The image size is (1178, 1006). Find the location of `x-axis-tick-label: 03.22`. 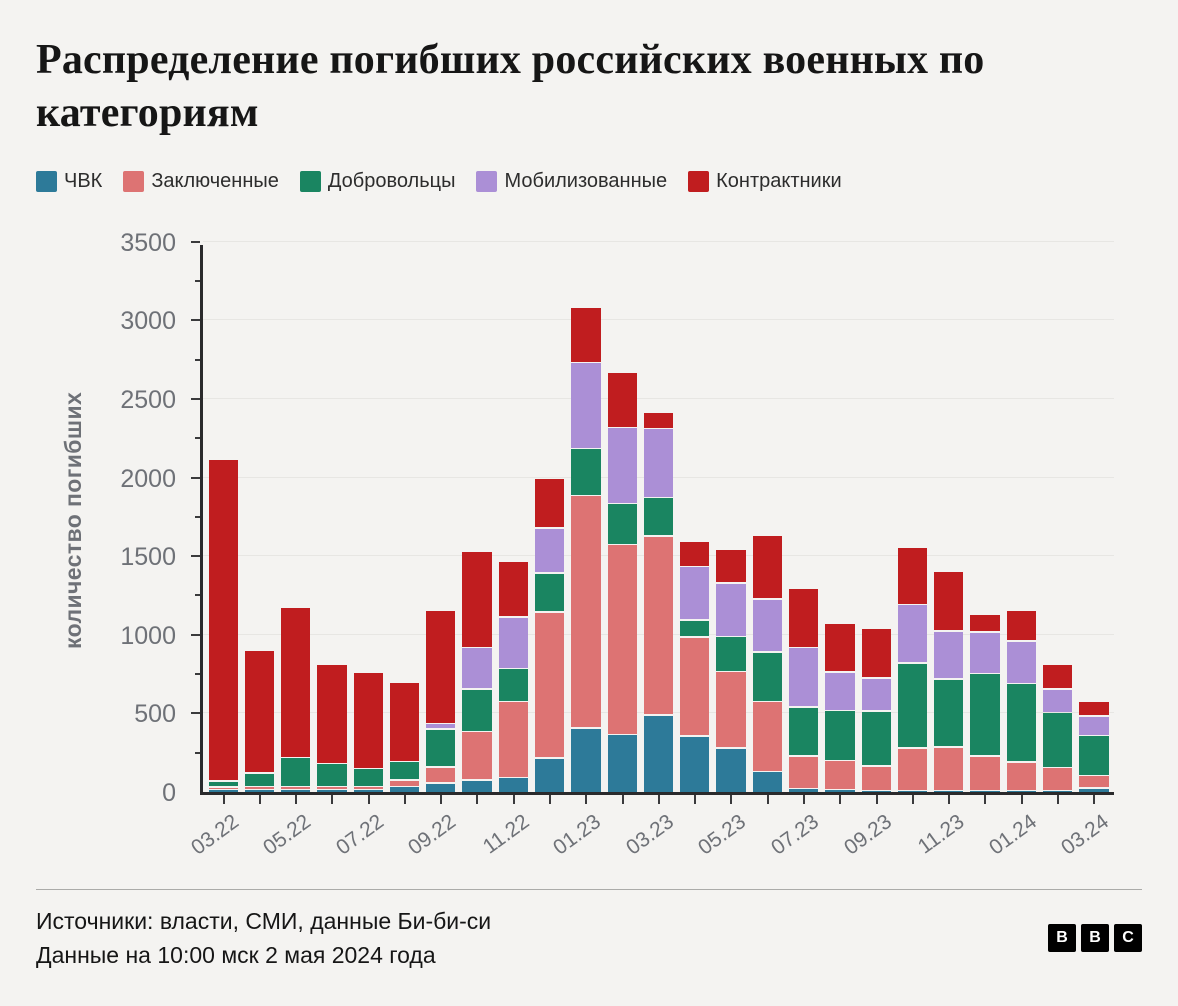

x-axis-tick-label: 03.22 is located at coordinates (215, 834).